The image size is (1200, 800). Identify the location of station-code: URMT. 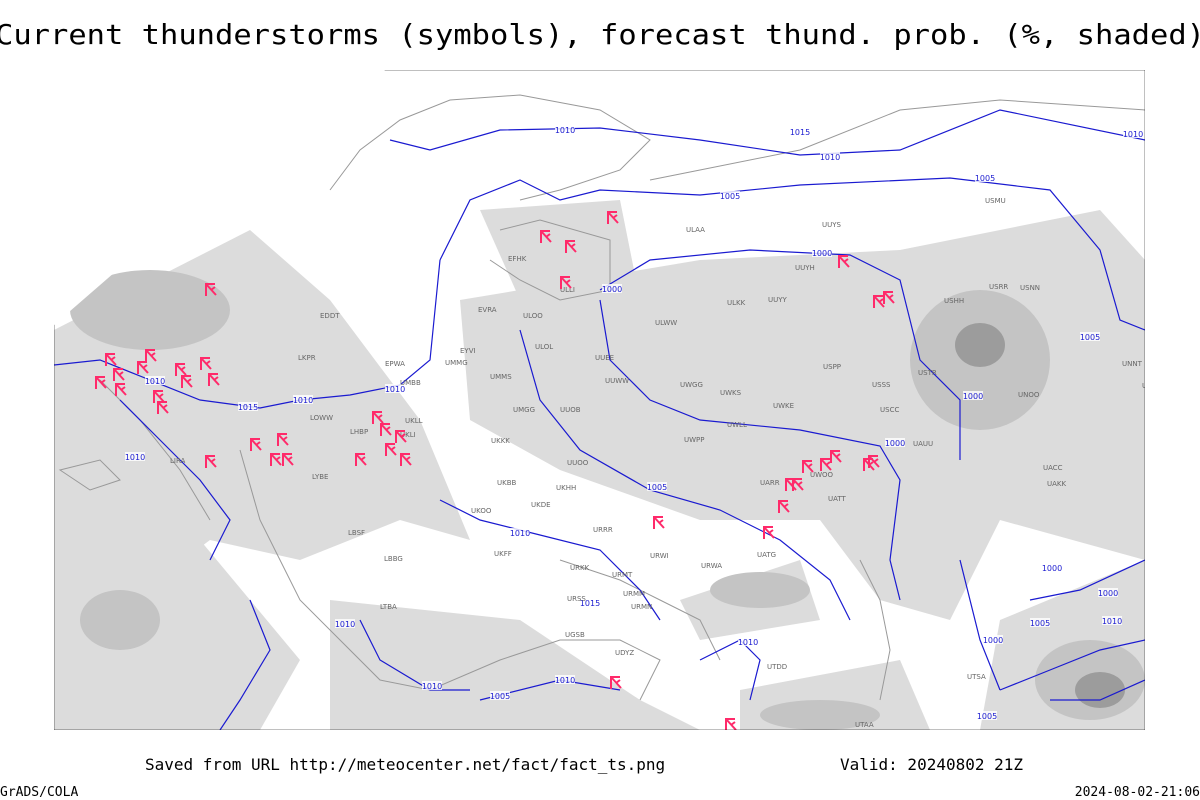
(622, 575).